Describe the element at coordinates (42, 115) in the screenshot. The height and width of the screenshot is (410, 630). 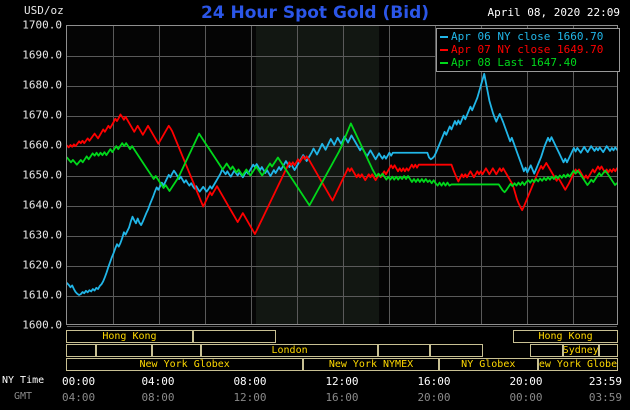
I see `y-axis-tick: 1670.0` at that location.